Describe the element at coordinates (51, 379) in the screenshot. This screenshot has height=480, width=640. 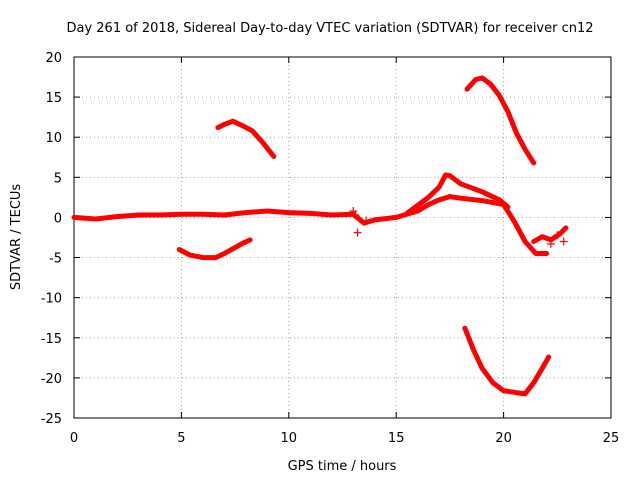
I see `y-tick-label: -20` at that location.